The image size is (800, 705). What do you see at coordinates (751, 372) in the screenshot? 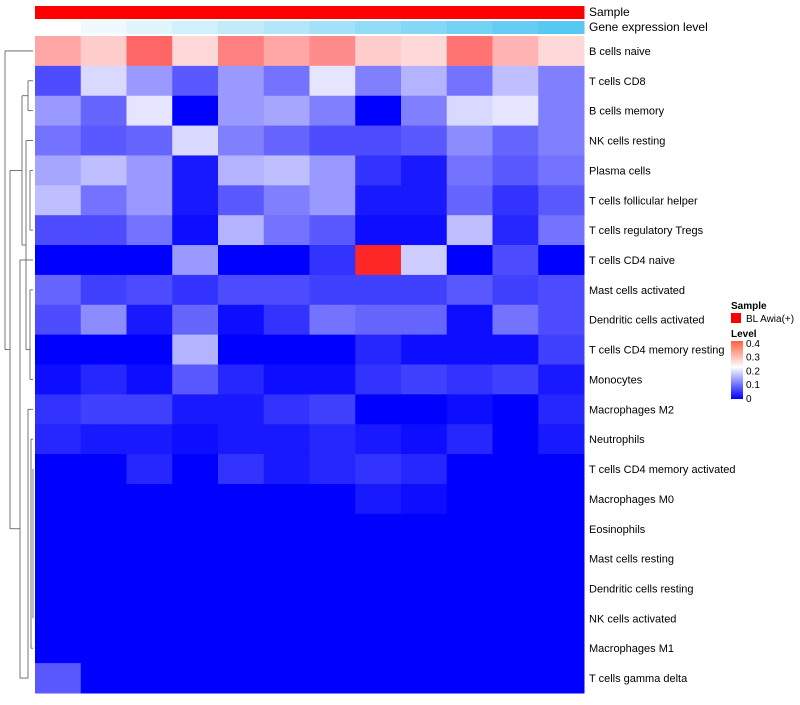
I see `legend-level-ticks: 0.4 0.3 0.2 0.1 0` at bounding box center [751, 372].